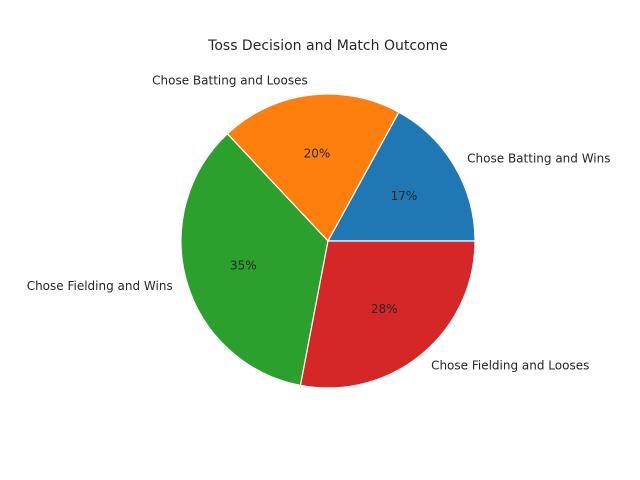 This screenshot has height=480, width=640. Describe the element at coordinates (327, 46) in the screenshot. I see `chart-title: Toss Decision and Match Outcome` at that location.